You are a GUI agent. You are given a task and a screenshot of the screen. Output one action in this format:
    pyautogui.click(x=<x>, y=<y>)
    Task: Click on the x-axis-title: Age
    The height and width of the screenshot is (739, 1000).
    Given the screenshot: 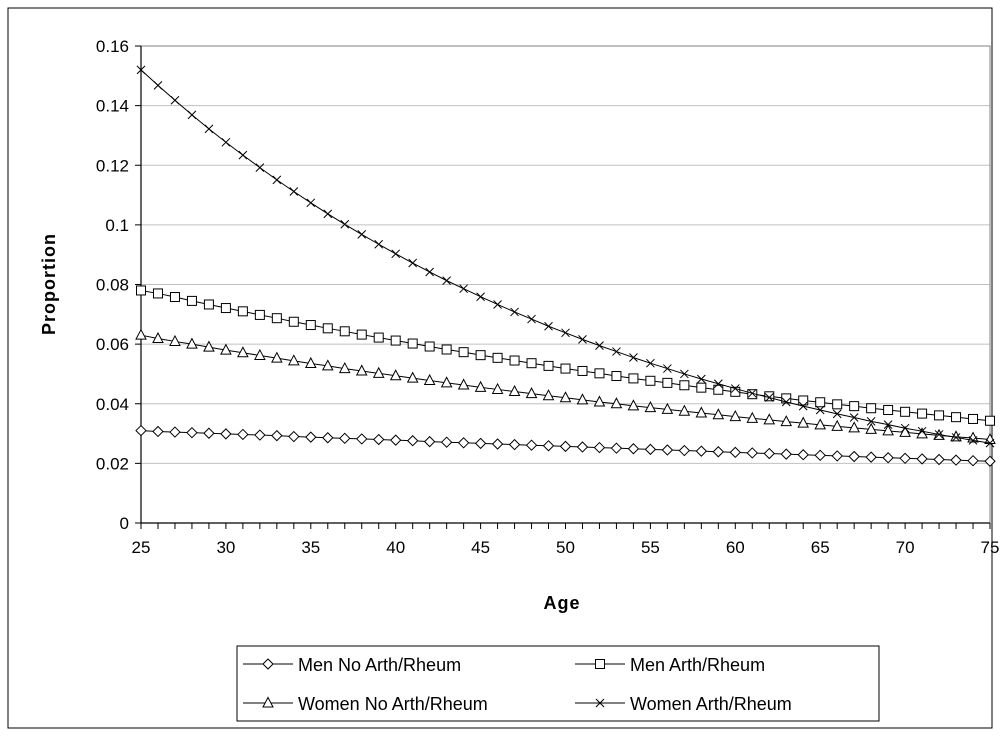 What is the action you would take?
    pyautogui.click(x=561, y=603)
    